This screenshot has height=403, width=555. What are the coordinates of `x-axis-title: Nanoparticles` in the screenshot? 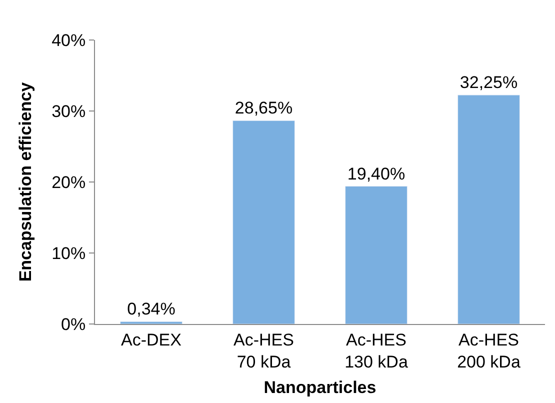 It's located at (320, 387).